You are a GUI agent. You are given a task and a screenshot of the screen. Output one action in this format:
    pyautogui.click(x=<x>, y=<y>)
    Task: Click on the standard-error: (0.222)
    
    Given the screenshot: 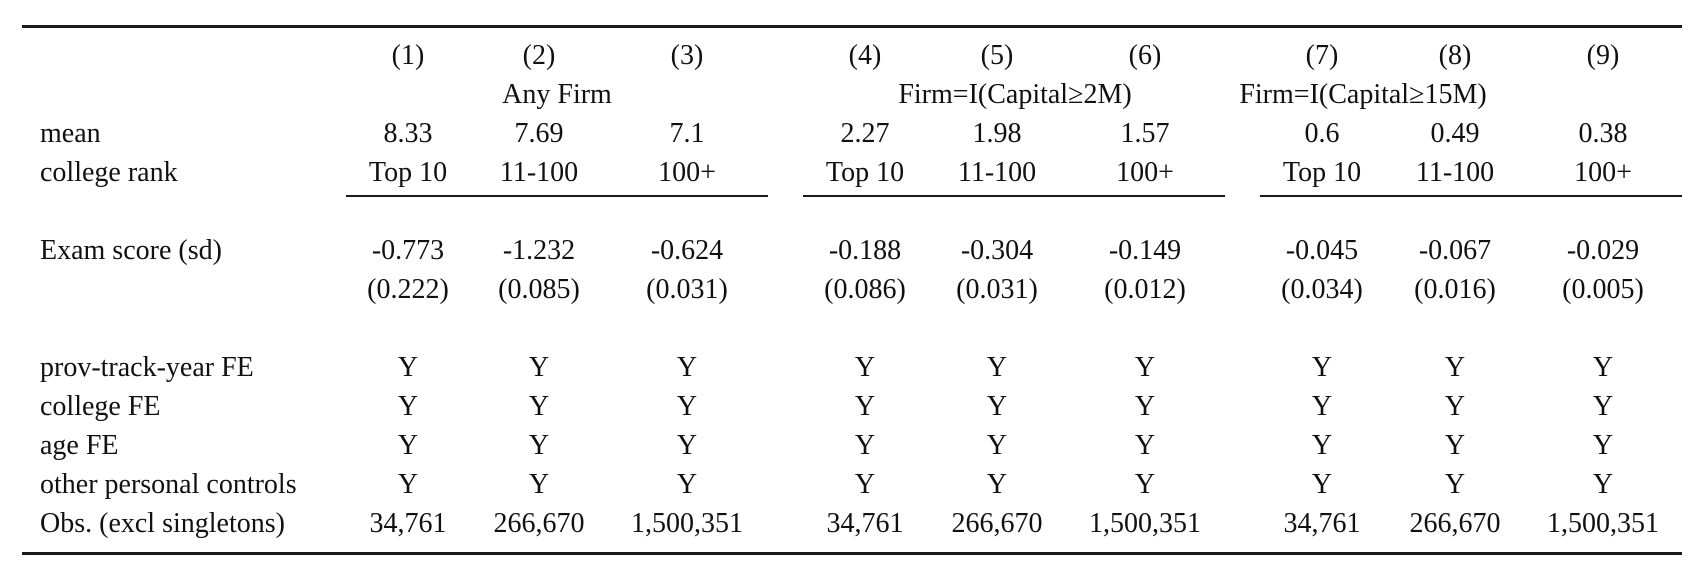 What is the action you would take?
    pyautogui.click(x=408, y=289)
    